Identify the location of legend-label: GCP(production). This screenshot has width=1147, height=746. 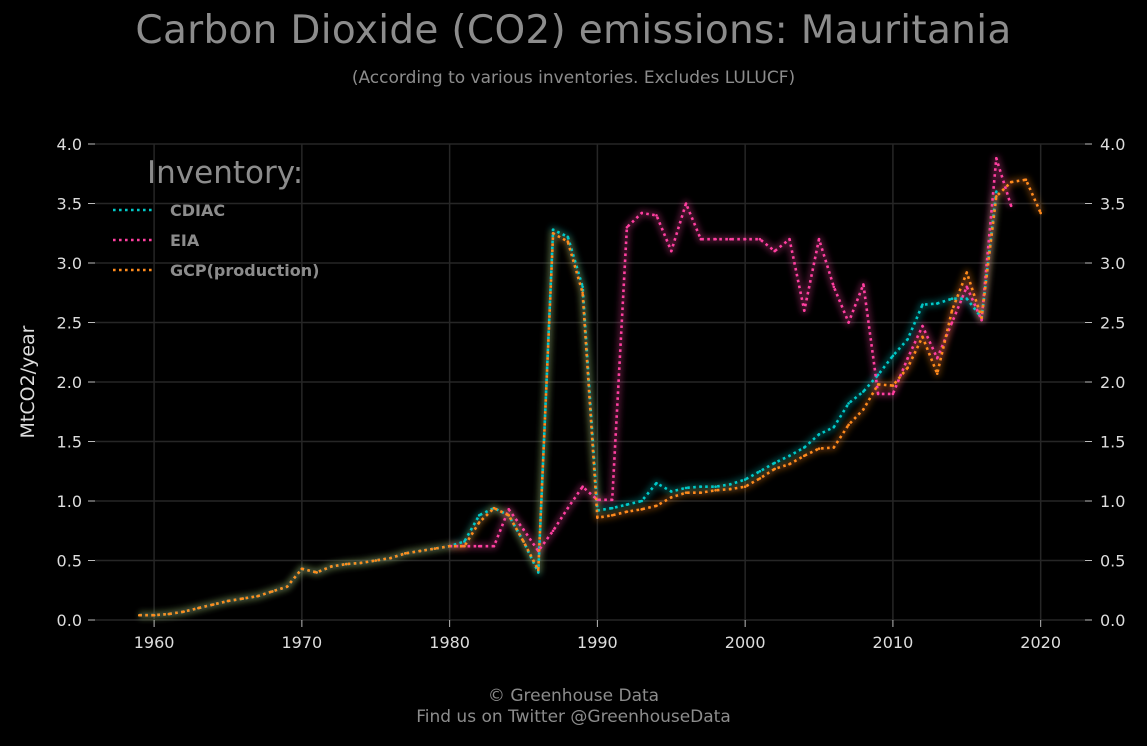
(244, 270).